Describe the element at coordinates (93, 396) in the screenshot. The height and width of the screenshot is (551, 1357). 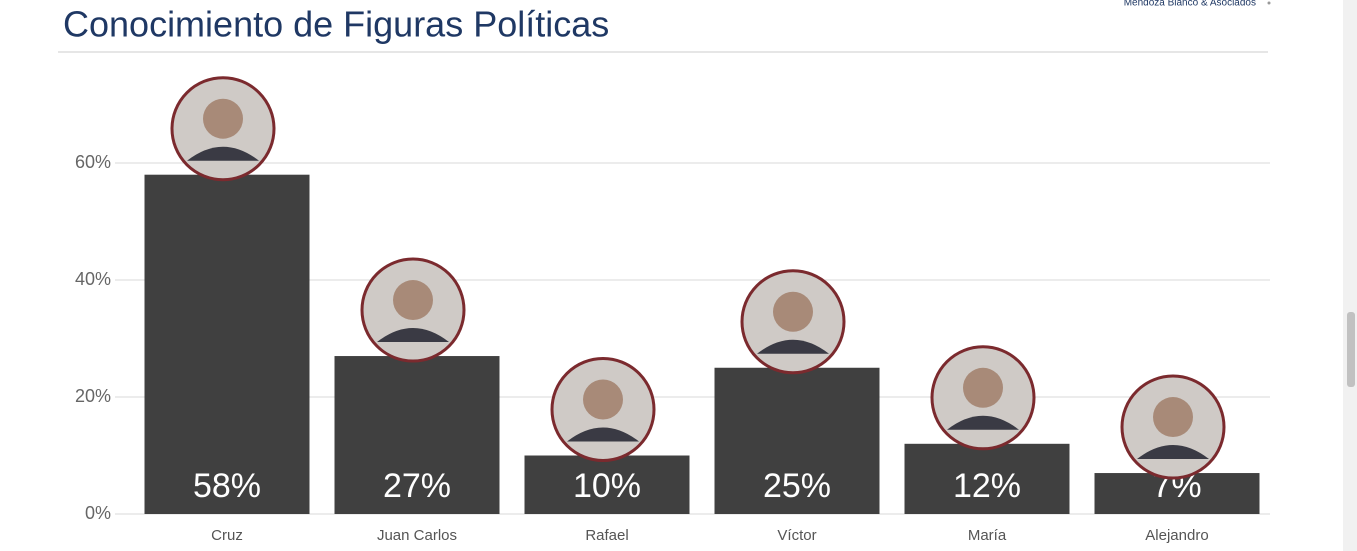
I see `y-tick-label: 20%` at that location.